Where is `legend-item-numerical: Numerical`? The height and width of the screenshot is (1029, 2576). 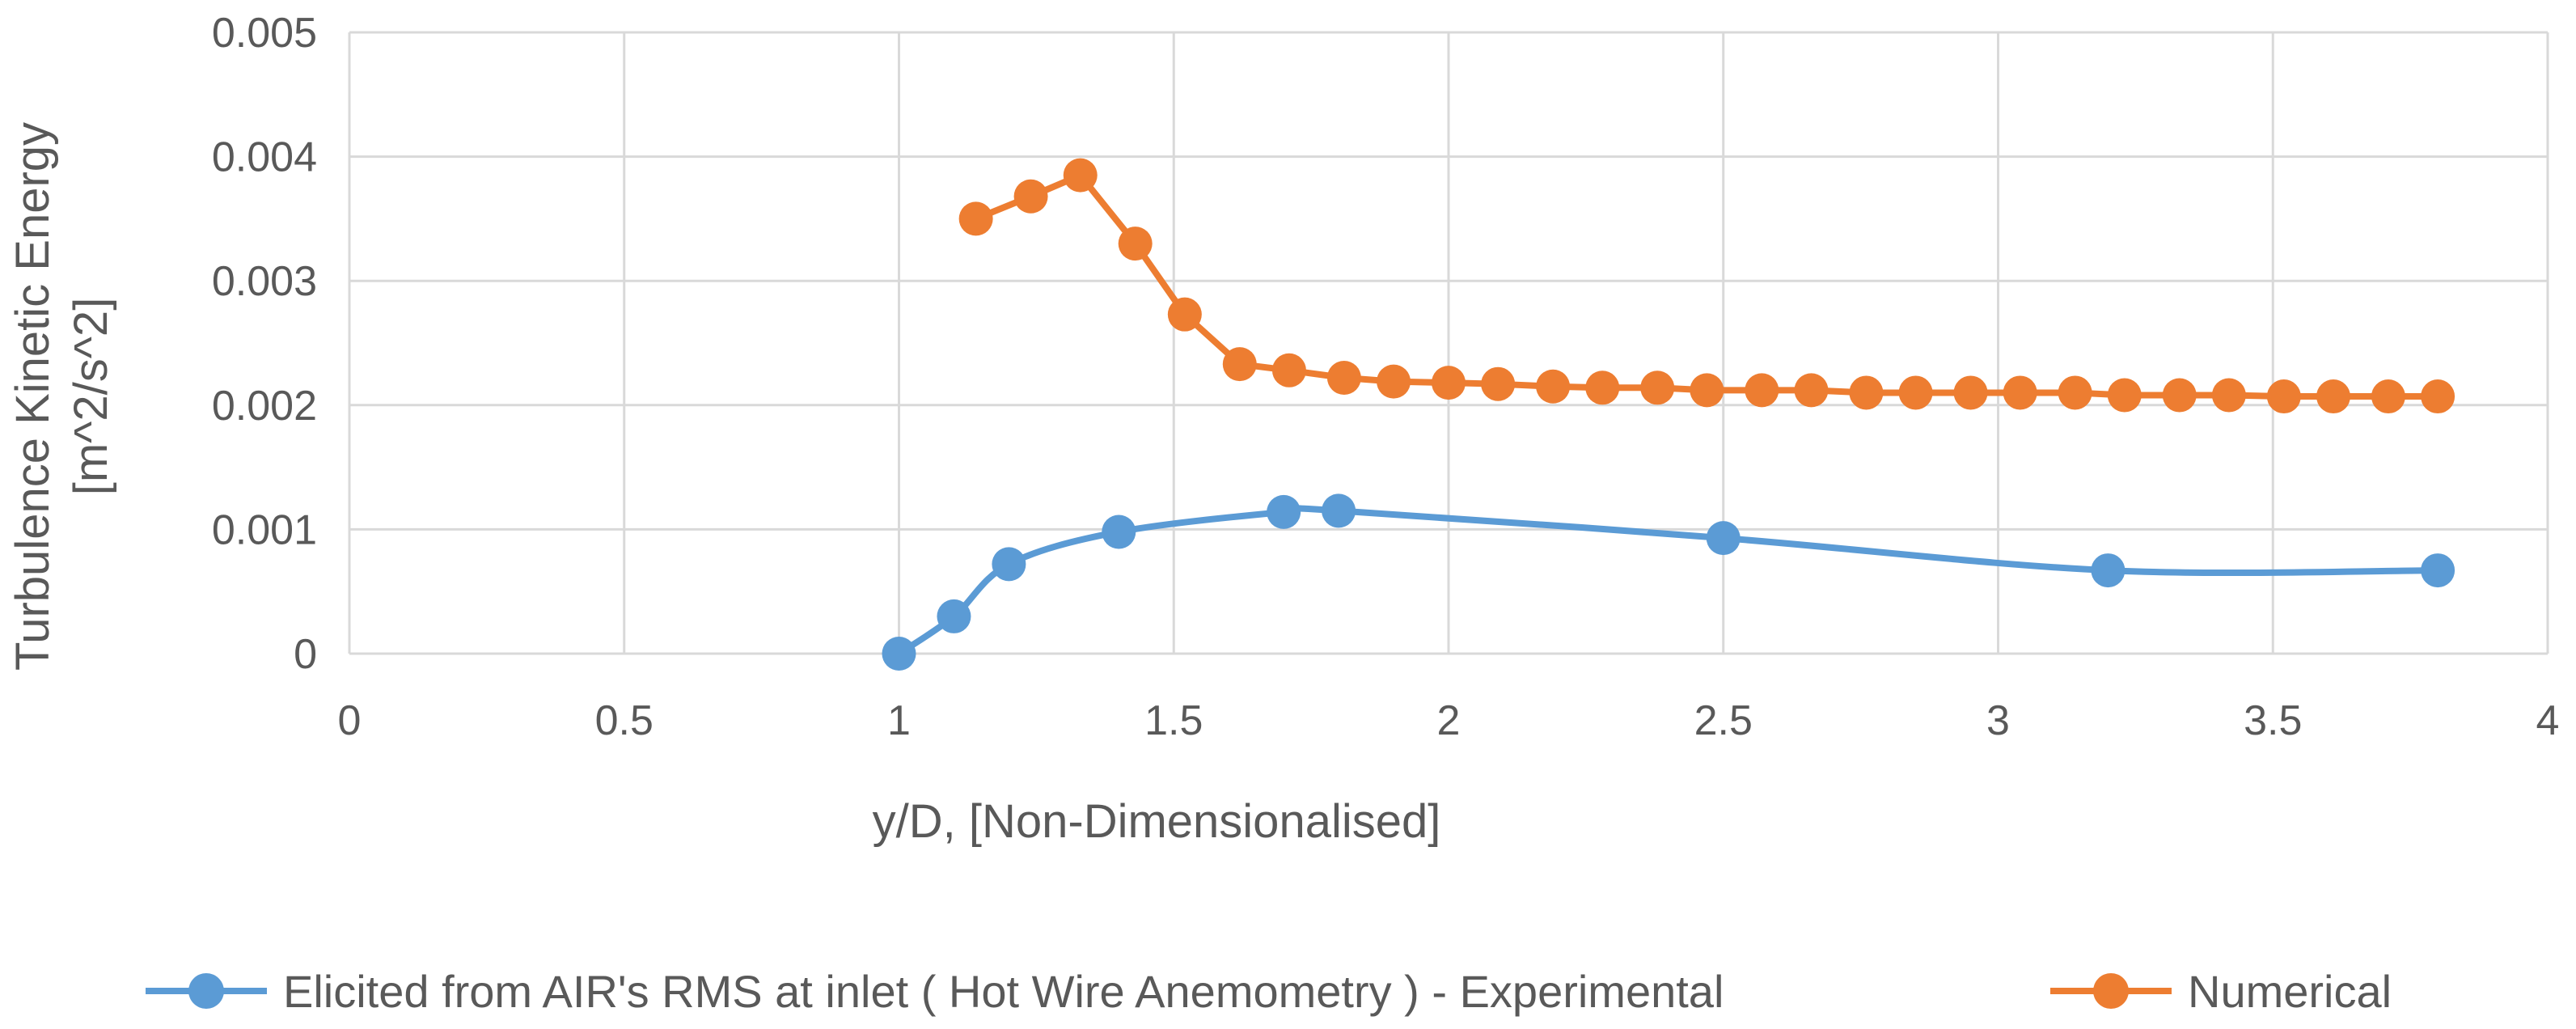 legend-item-numerical: Numerical is located at coordinates (2221, 992).